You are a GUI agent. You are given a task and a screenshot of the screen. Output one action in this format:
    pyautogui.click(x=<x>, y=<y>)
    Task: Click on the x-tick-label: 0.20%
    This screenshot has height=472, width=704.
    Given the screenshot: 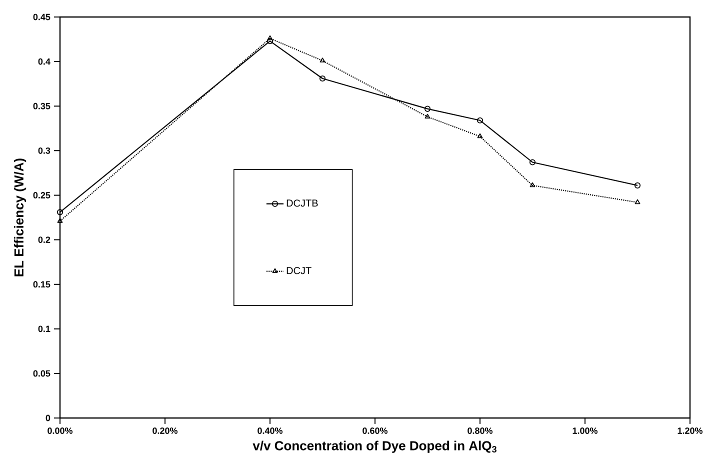 What is the action you would take?
    pyautogui.click(x=165, y=431)
    